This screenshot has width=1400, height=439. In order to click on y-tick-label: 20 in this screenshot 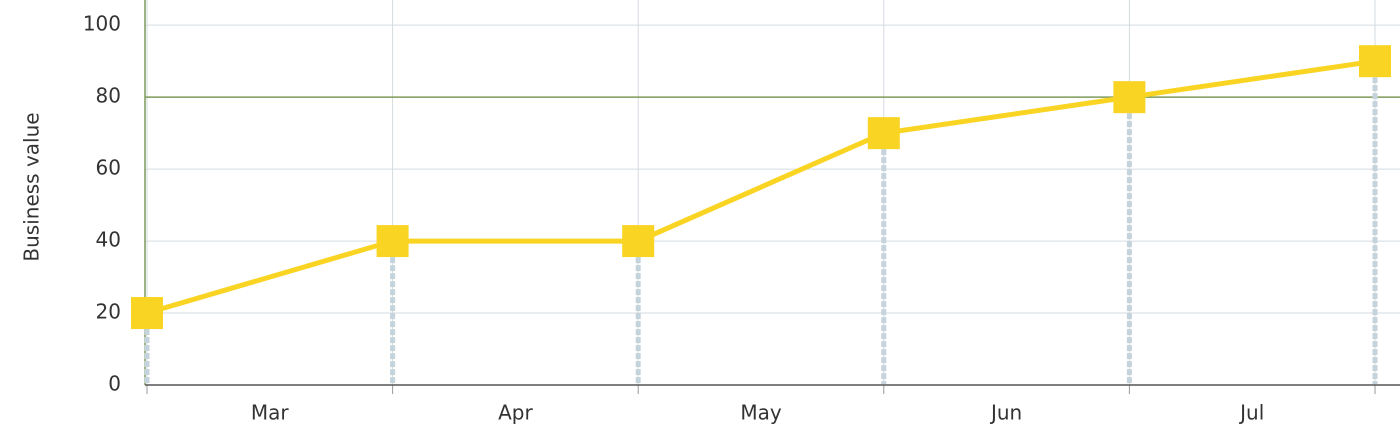, I will do `click(108, 312)`.